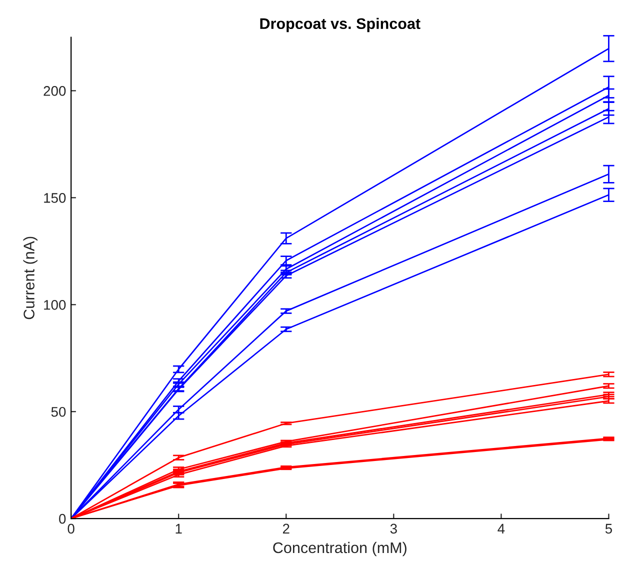  Describe the element at coordinates (55, 198) in the screenshot. I see `y-tick-label: 150` at that location.